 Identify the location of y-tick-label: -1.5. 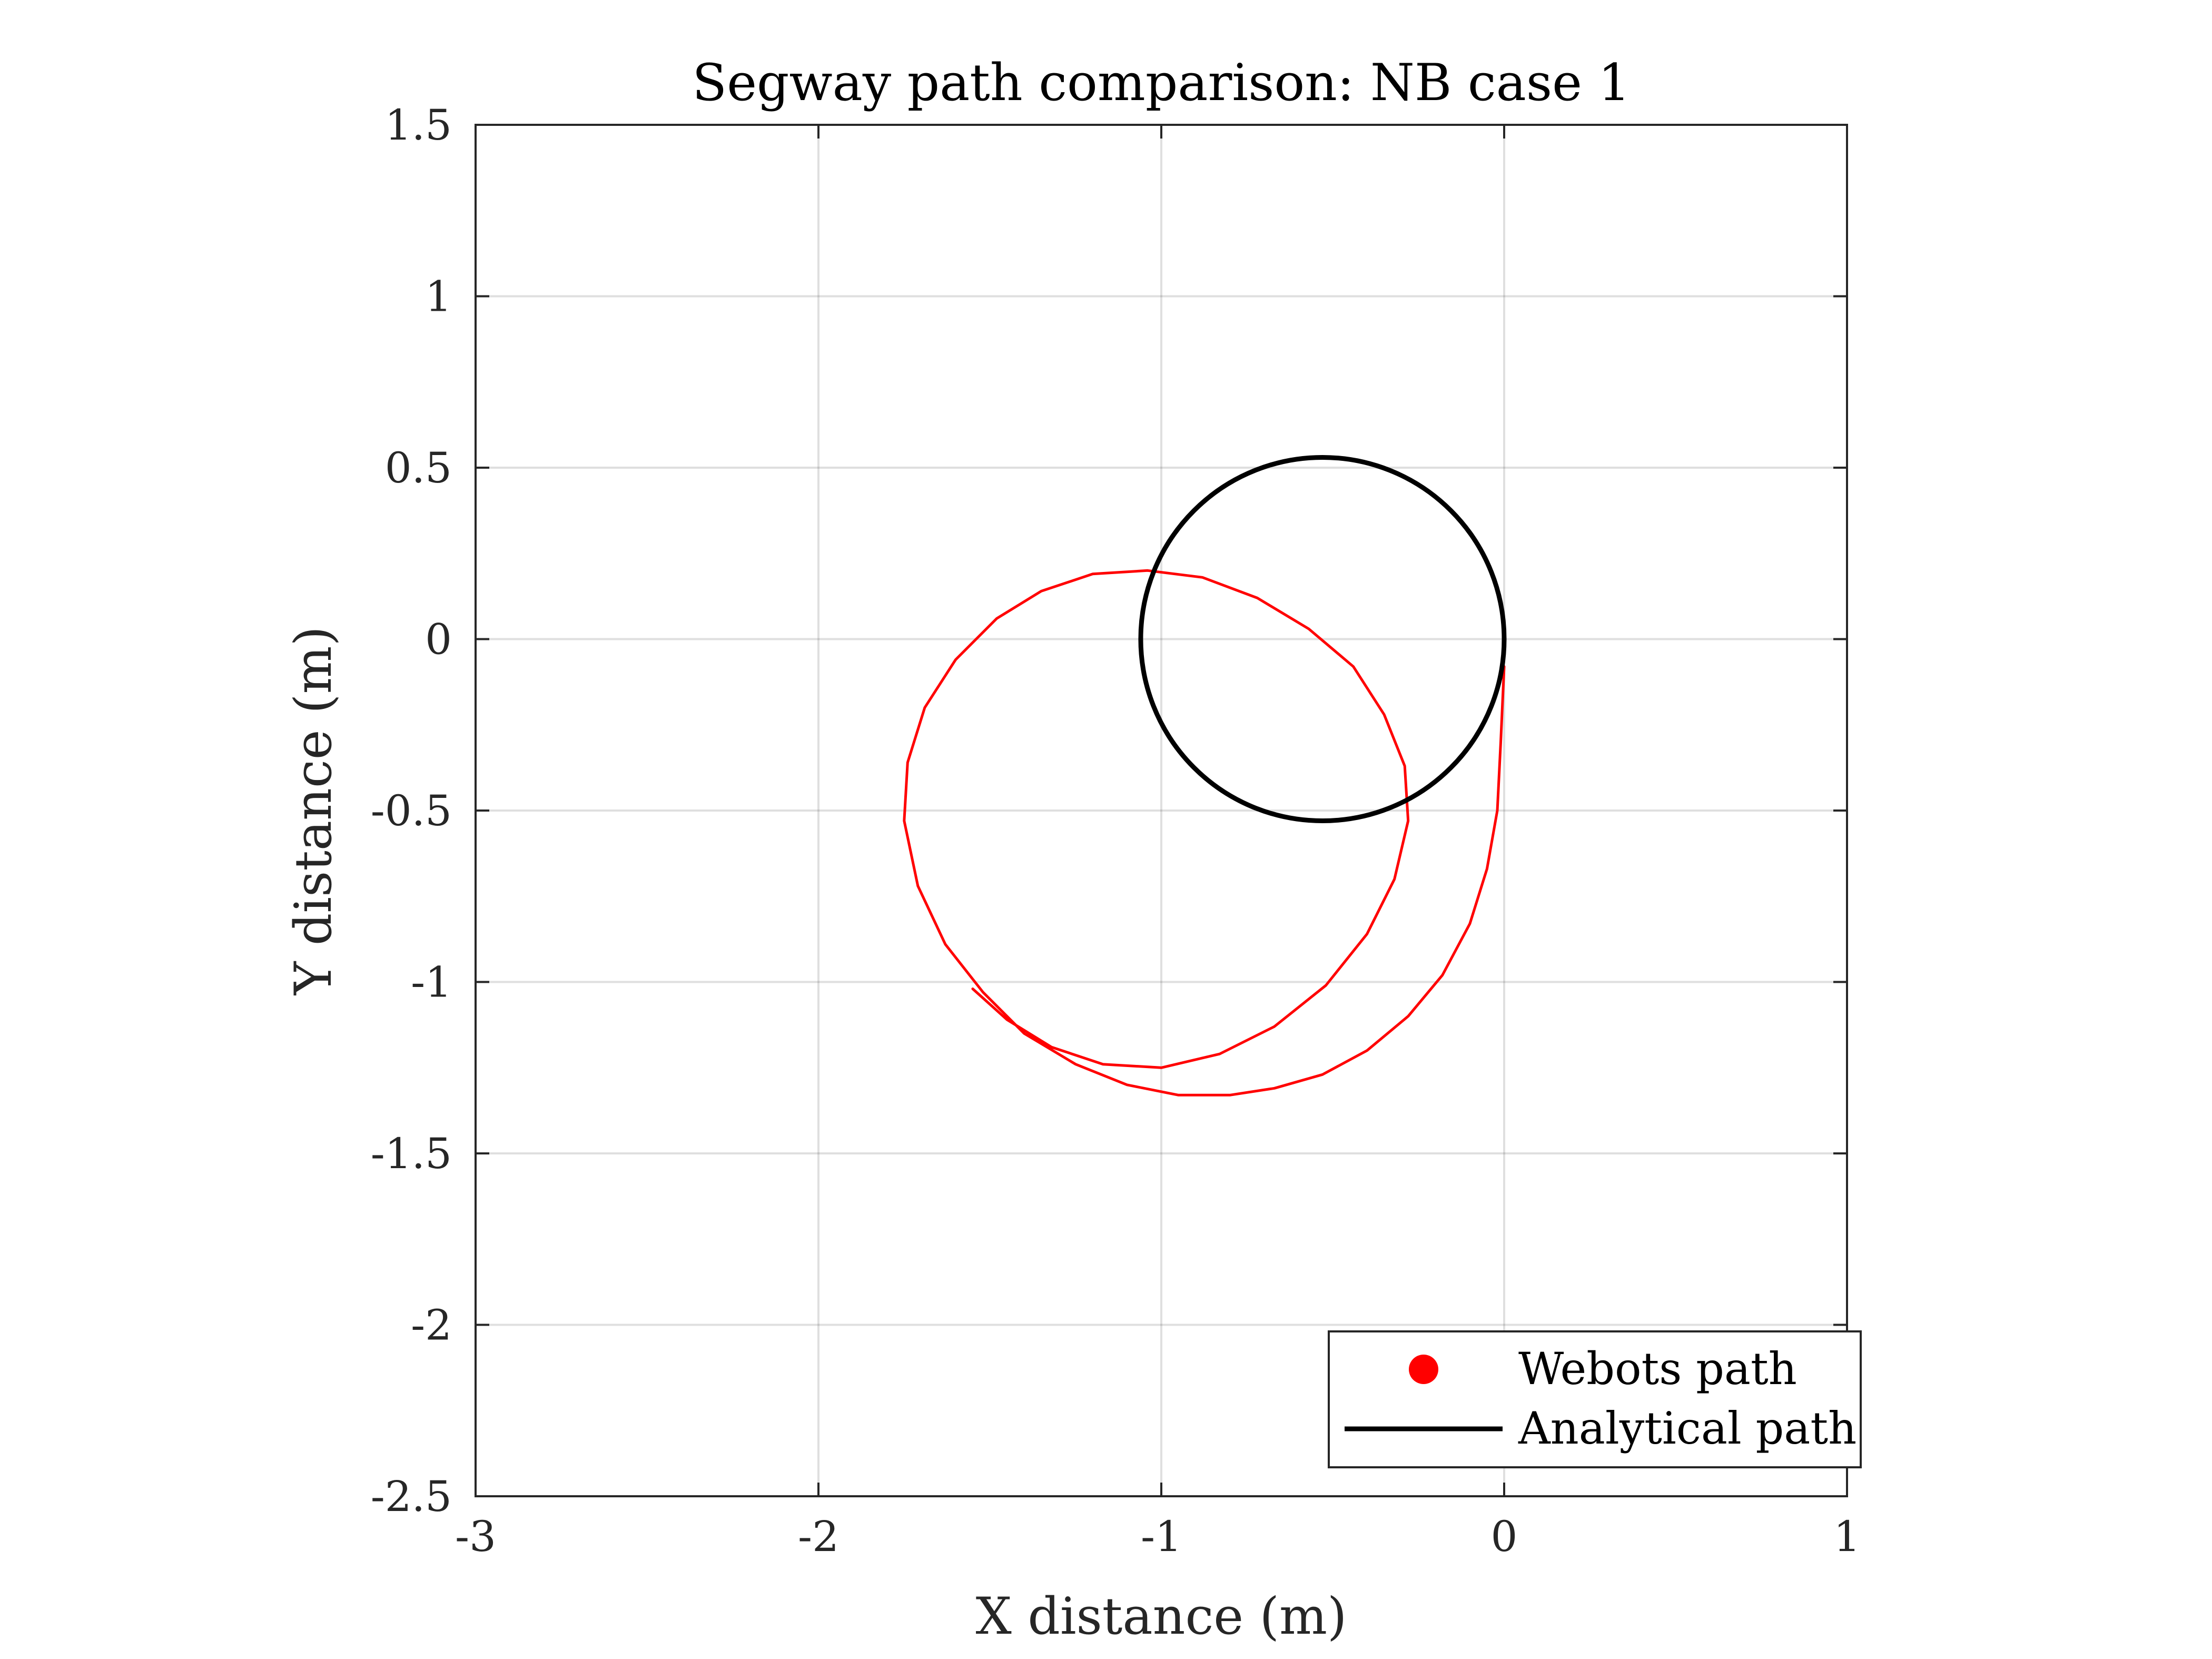
(411, 1153).